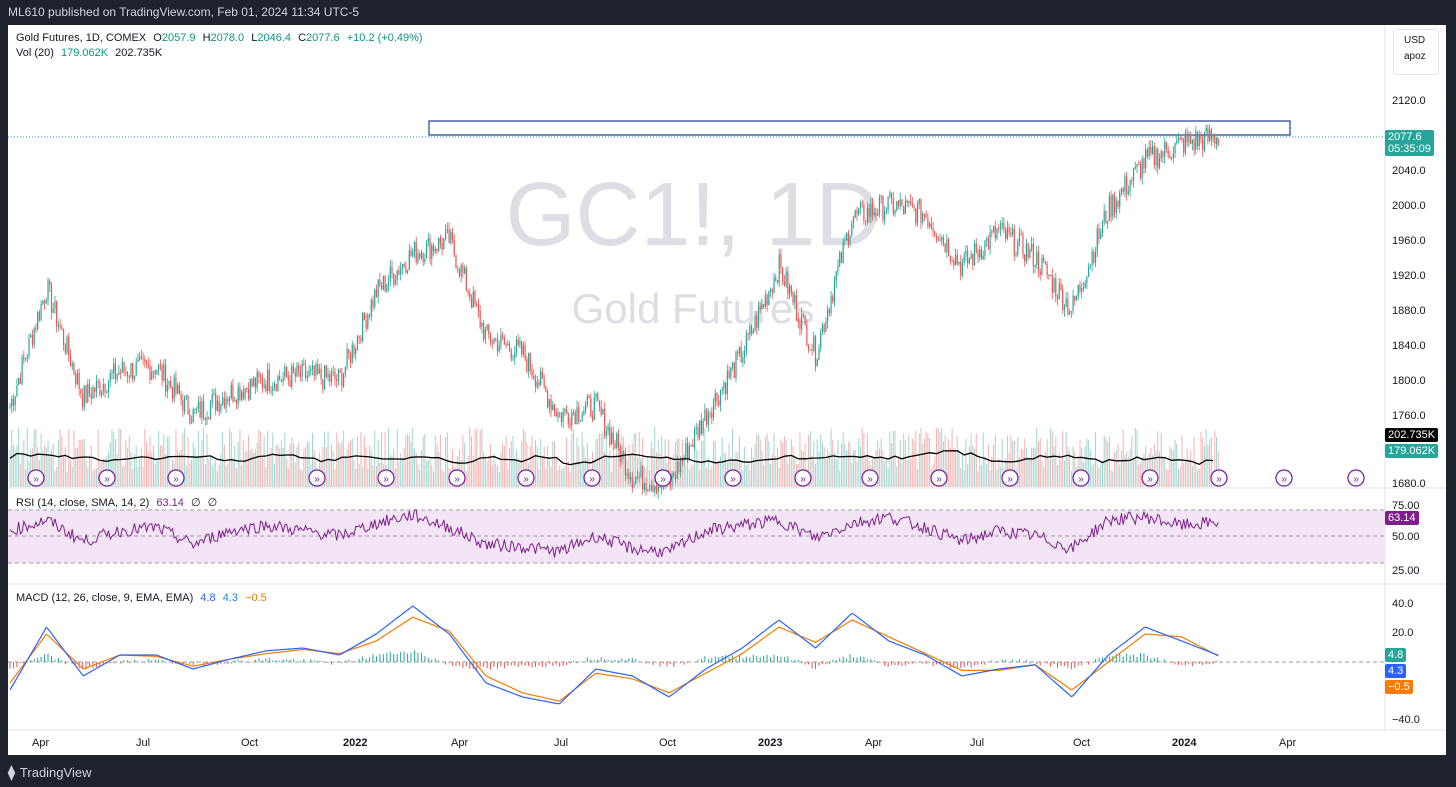 The image size is (1456, 787). What do you see at coordinates (230, 598) in the screenshot?
I see `legend-signal: 4.3` at bounding box center [230, 598].